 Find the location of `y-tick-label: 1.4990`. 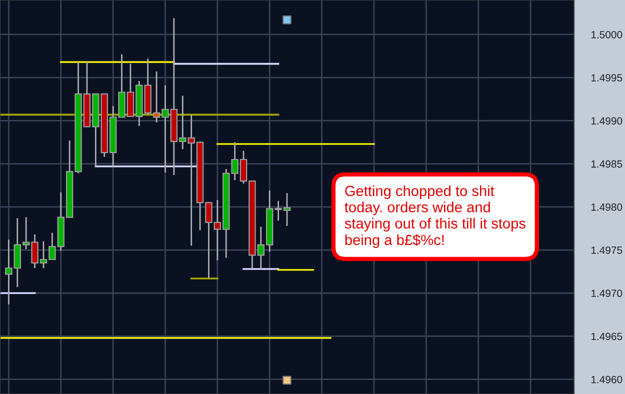

y-tick-label: 1.4990 is located at coordinates (606, 121).